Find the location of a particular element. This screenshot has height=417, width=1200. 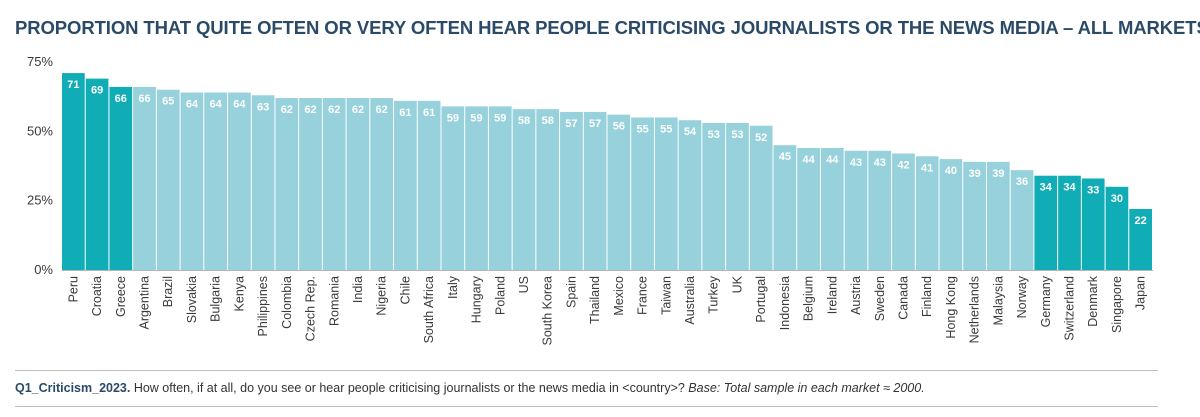

x-tick-label: Chile is located at coordinates (405, 290).